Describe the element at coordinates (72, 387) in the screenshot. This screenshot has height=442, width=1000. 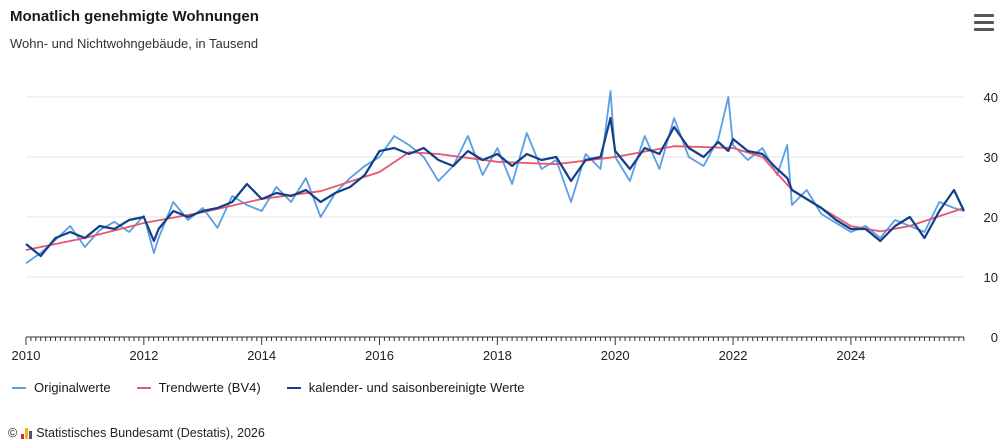
I see `legend-label-original: Originalwerte` at that location.